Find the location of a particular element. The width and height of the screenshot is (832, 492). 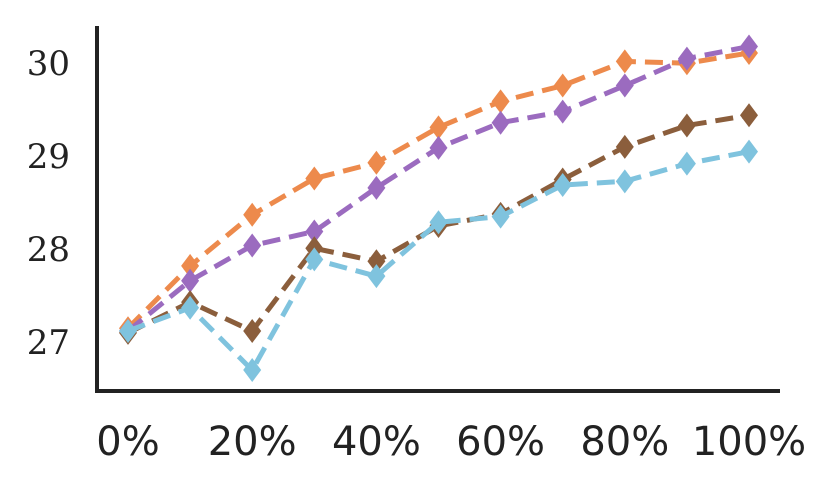

x-tick-labels: 0% 20% 40% 60% 80% 100% is located at coordinates (451, 442).